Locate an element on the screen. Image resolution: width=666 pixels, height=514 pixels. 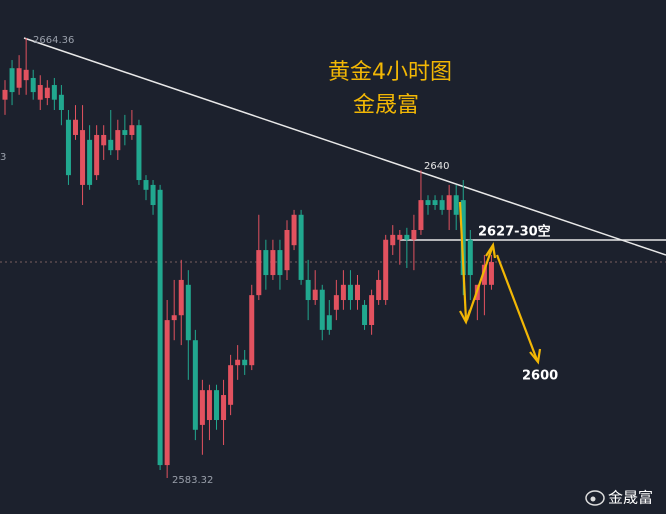
low-label: 2583.32 is located at coordinates (192, 480).